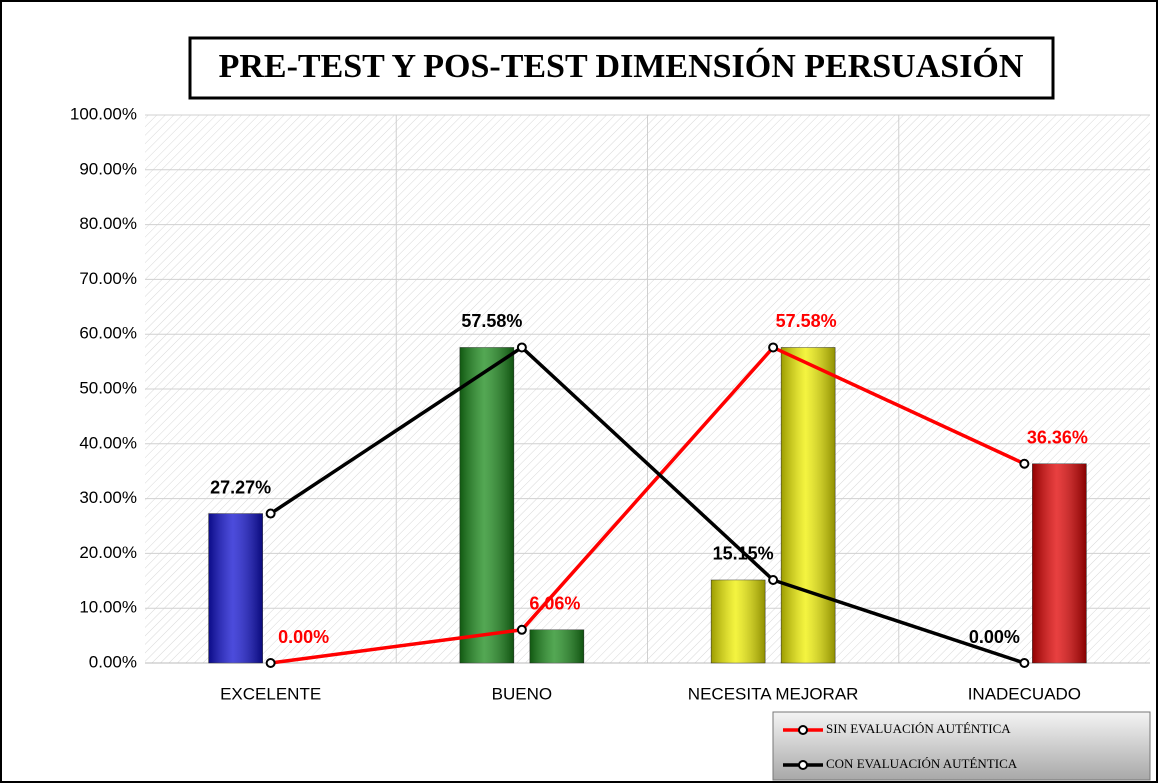 This screenshot has width=1158, height=783. What do you see at coordinates (108, 497) in the screenshot?
I see `y-tick-label: 30.00%` at bounding box center [108, 497].